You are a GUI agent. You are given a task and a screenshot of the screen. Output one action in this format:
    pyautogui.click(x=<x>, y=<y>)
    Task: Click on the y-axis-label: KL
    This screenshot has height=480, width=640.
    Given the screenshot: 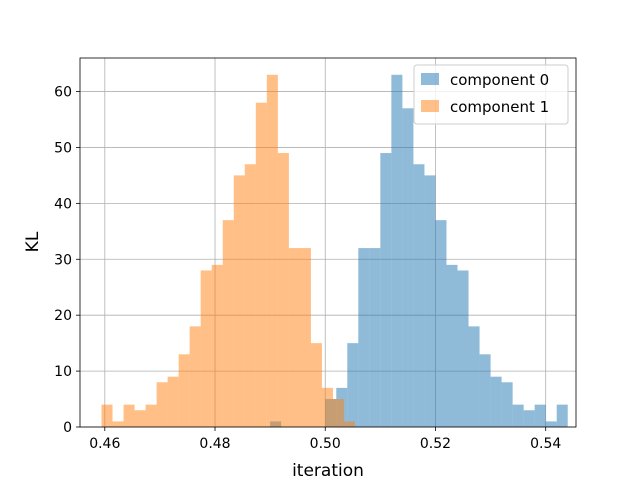 What is the action you would take?
    pyautogui.click(x=33, y=241)
    